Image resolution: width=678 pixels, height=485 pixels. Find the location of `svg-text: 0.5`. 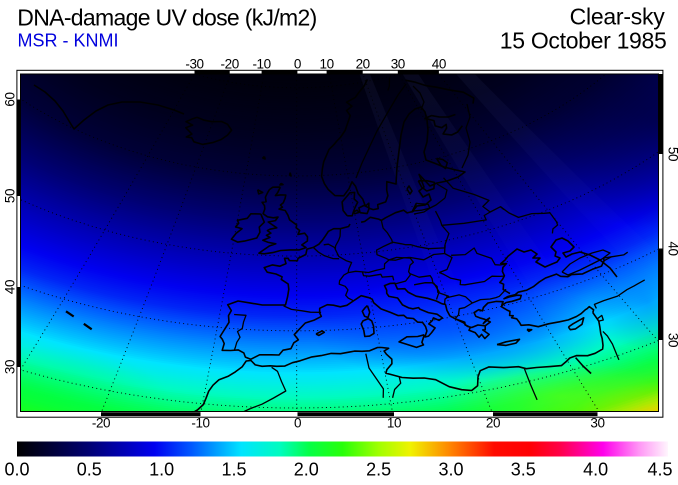

svg-text: 0.5 is located at coordinates (89, 470).